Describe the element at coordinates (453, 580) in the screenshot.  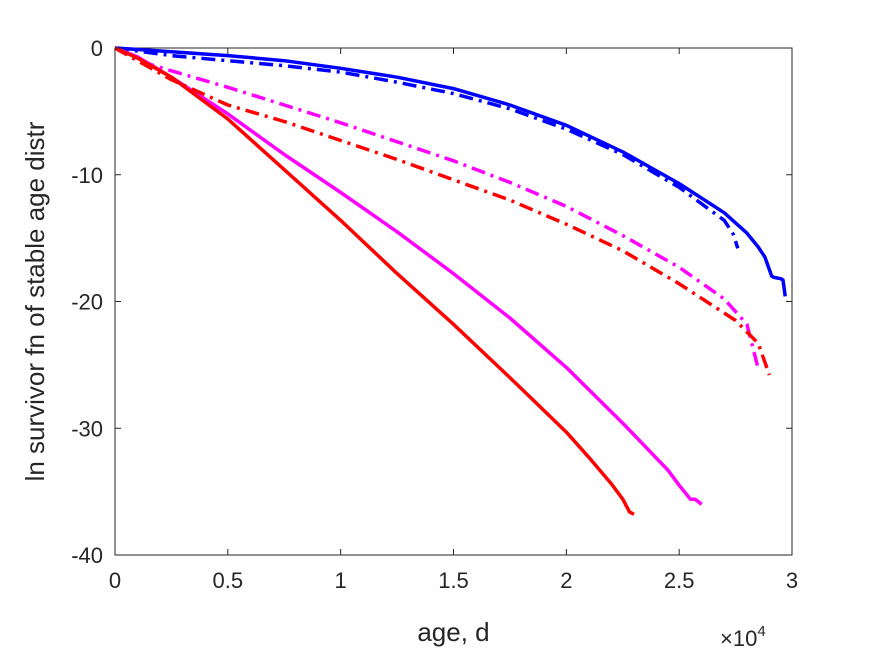
I see `x-tick-label: 1.5` at that location.